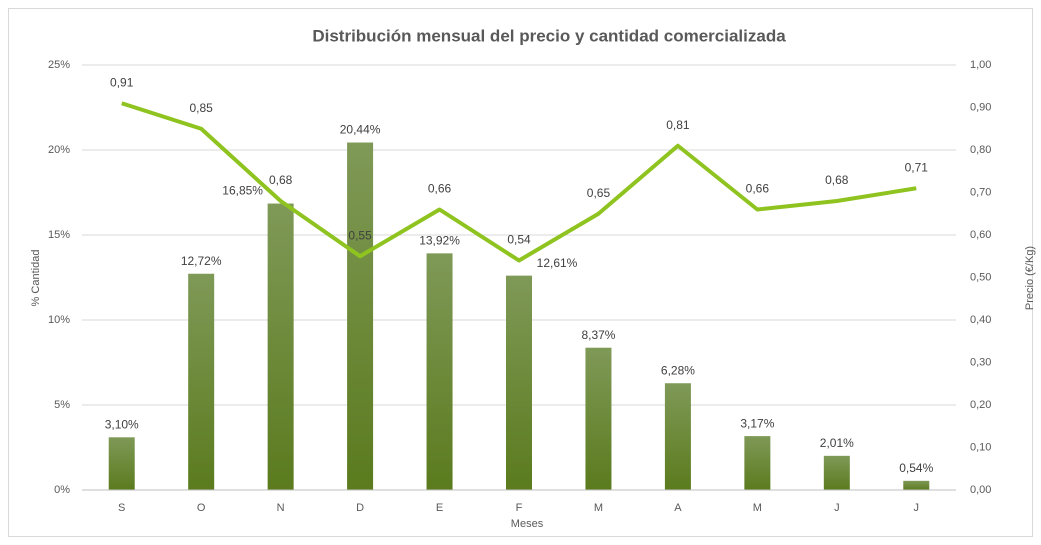 This screenshot has width=1041, height=545. Describe the element at coordinates (557, 263) in the screenshot. I see `bar-value-label: 12,61%` at that location.